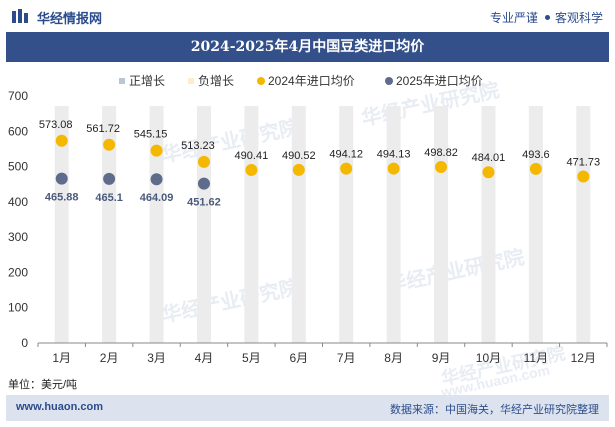 This screenshot has width=615, height=427. Describe the element at coordinates (61, 358) in the screenshot. I see `x-tick-label: 1月` at that location.